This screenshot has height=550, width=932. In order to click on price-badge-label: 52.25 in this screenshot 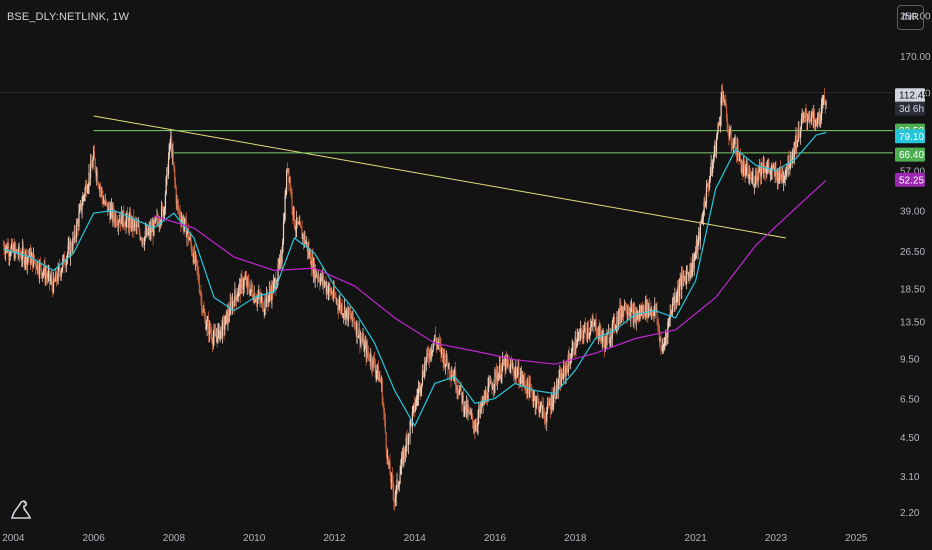, I will do `click(911, 180)`.